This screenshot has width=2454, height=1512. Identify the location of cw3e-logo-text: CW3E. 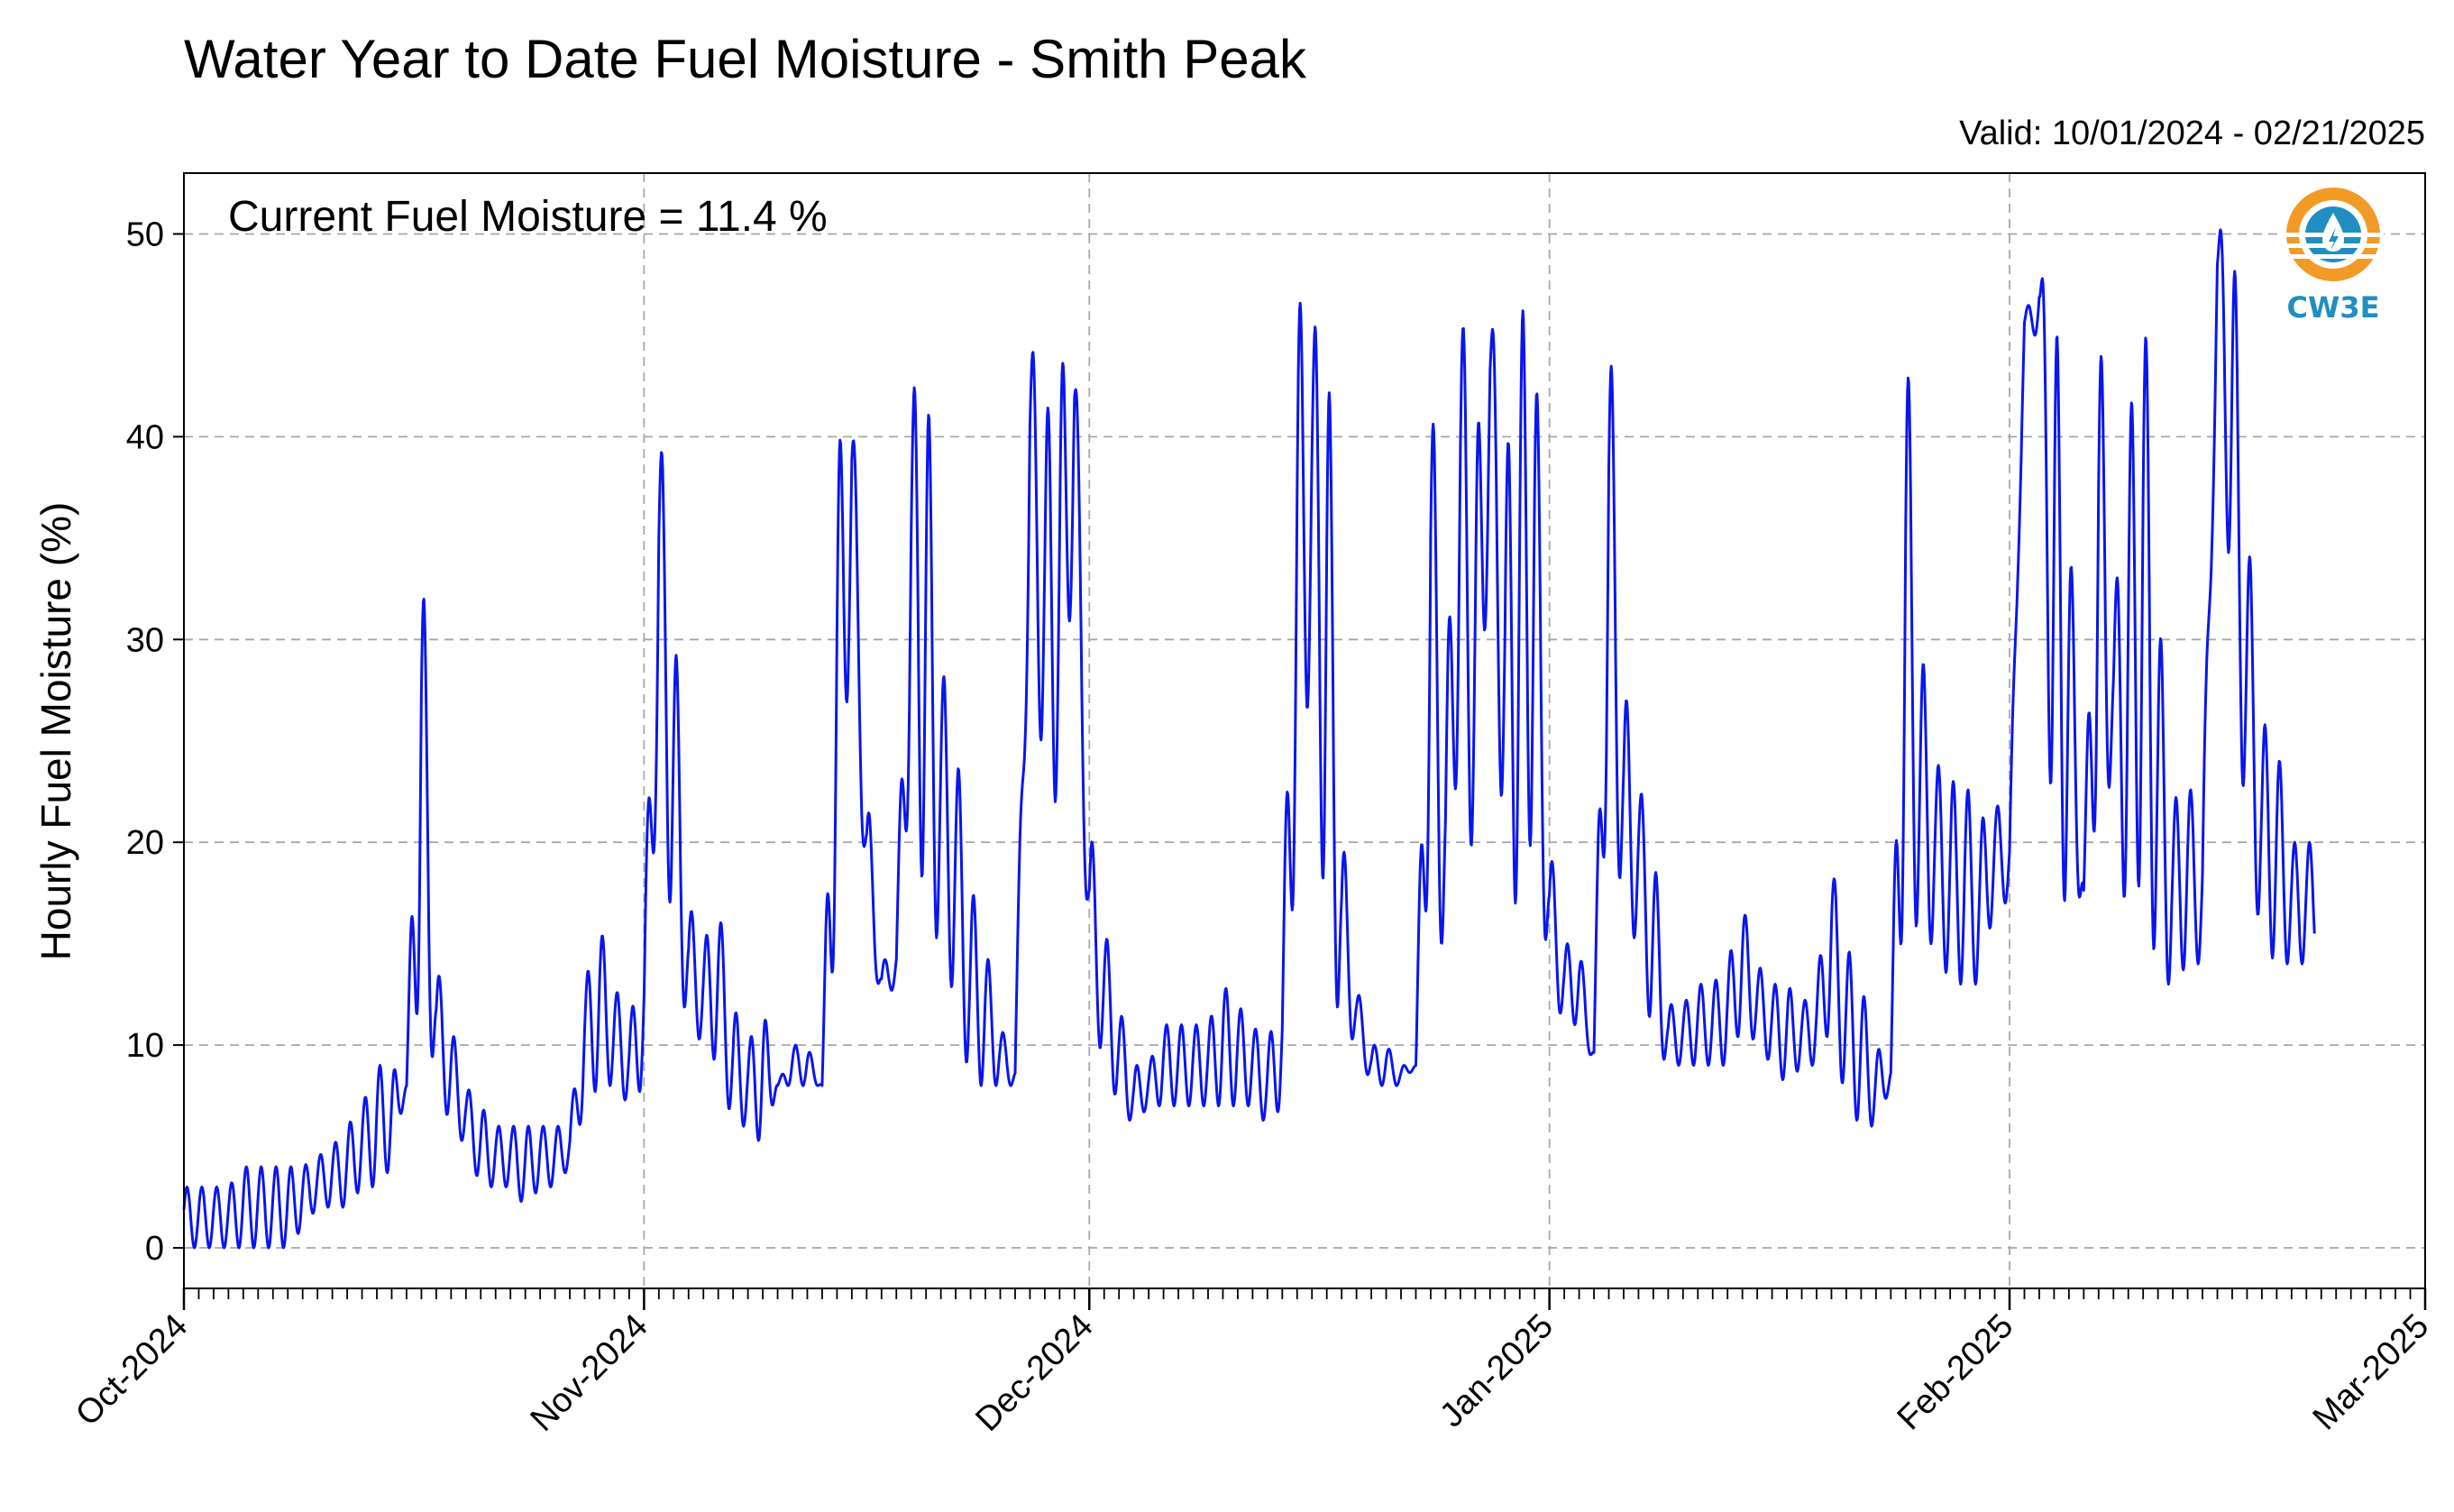
(2333, 308).